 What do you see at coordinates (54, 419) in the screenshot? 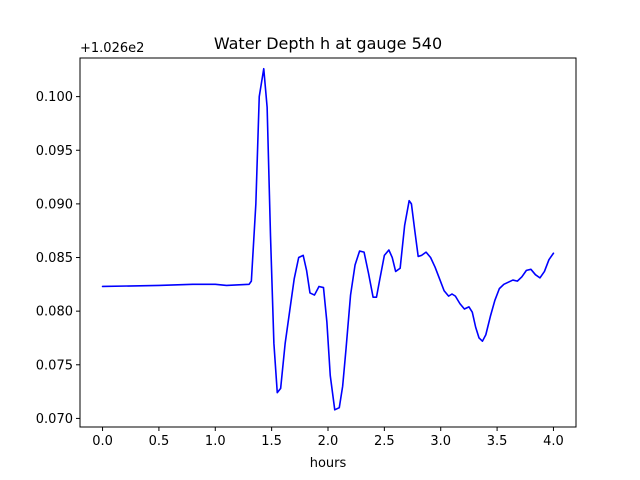
I see `y-tick-label: 0.070` at bounding box center [54, 419].